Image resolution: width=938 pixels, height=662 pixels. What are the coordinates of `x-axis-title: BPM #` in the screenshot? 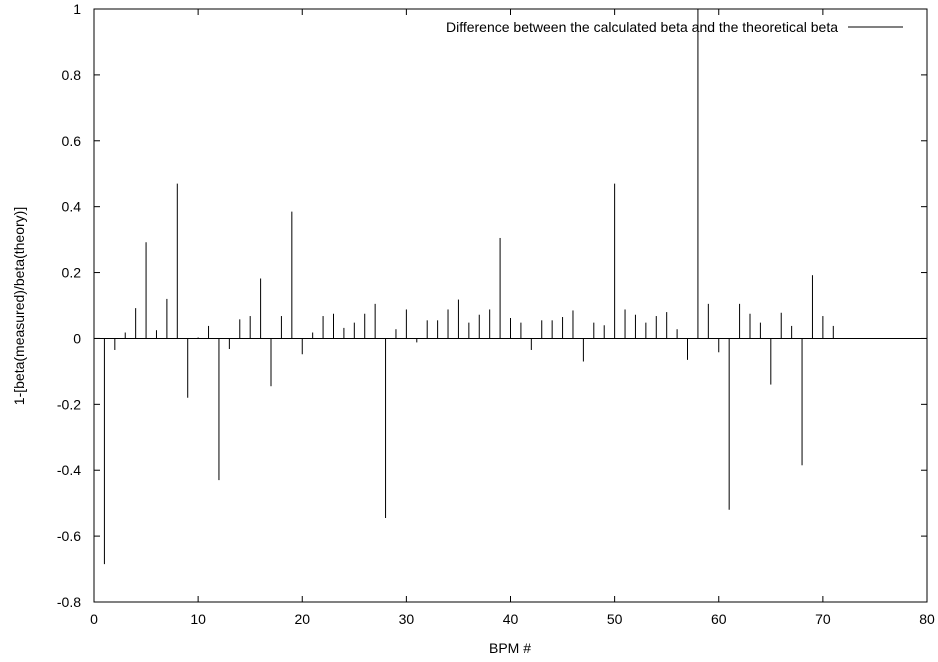 It's located at (510, 648).